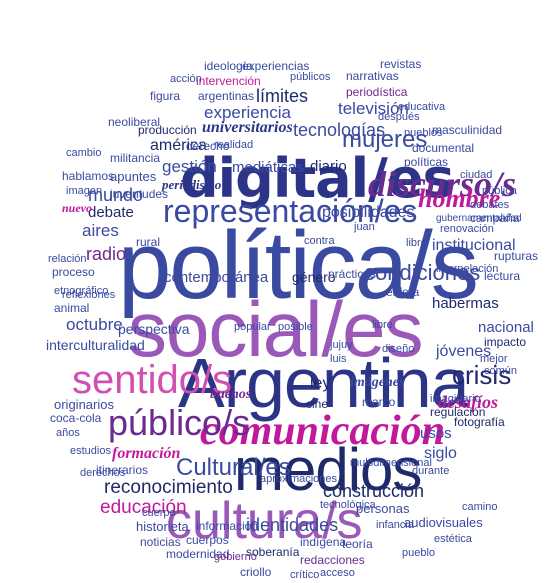  Describe the element at coordinates (95, 345) in the screenshot. I see `word-interculturalidad: interculturalidad` at that location.